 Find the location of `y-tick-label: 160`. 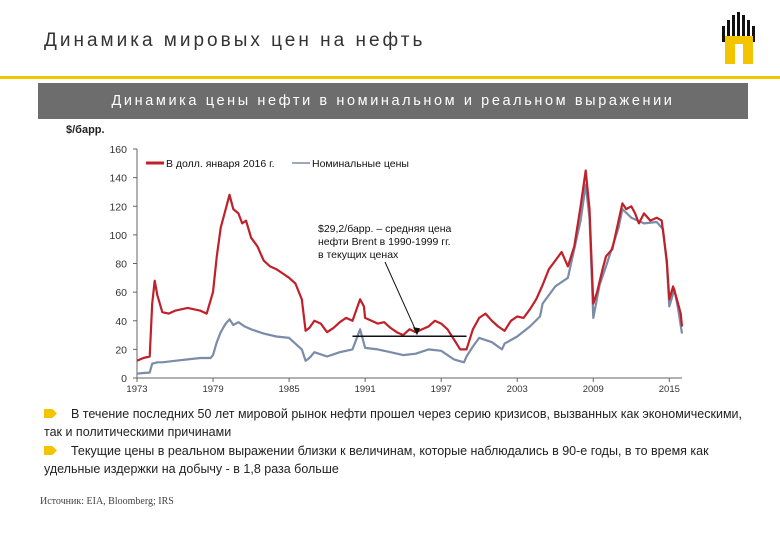

y-tick-label: 160 is located at coordinates (118, 150).